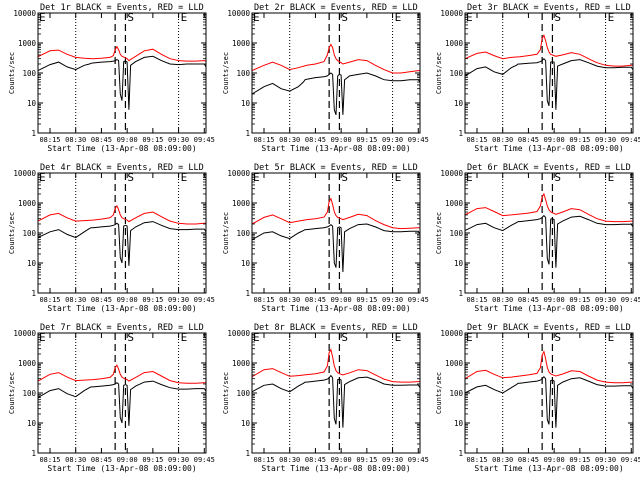 The image size is (640, 484). I want to click on panel-title: Det 3r BLACK = Events, RED = LLD, so click(549, 8).